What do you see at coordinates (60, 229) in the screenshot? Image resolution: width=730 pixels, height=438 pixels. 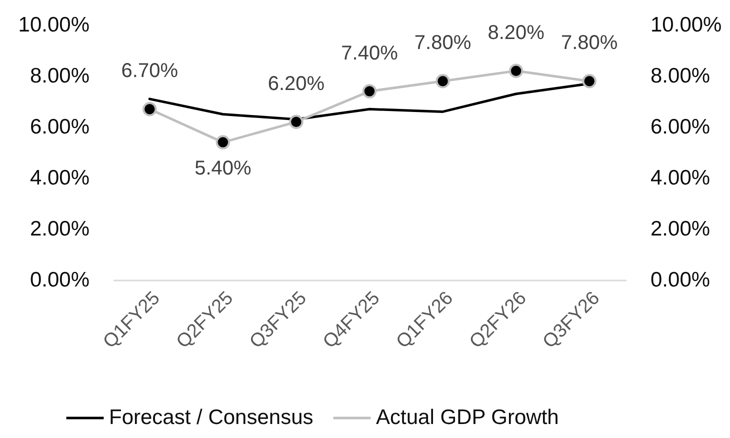 I see `y-tick-label: 2.00%` at bounding box center [60, 229].